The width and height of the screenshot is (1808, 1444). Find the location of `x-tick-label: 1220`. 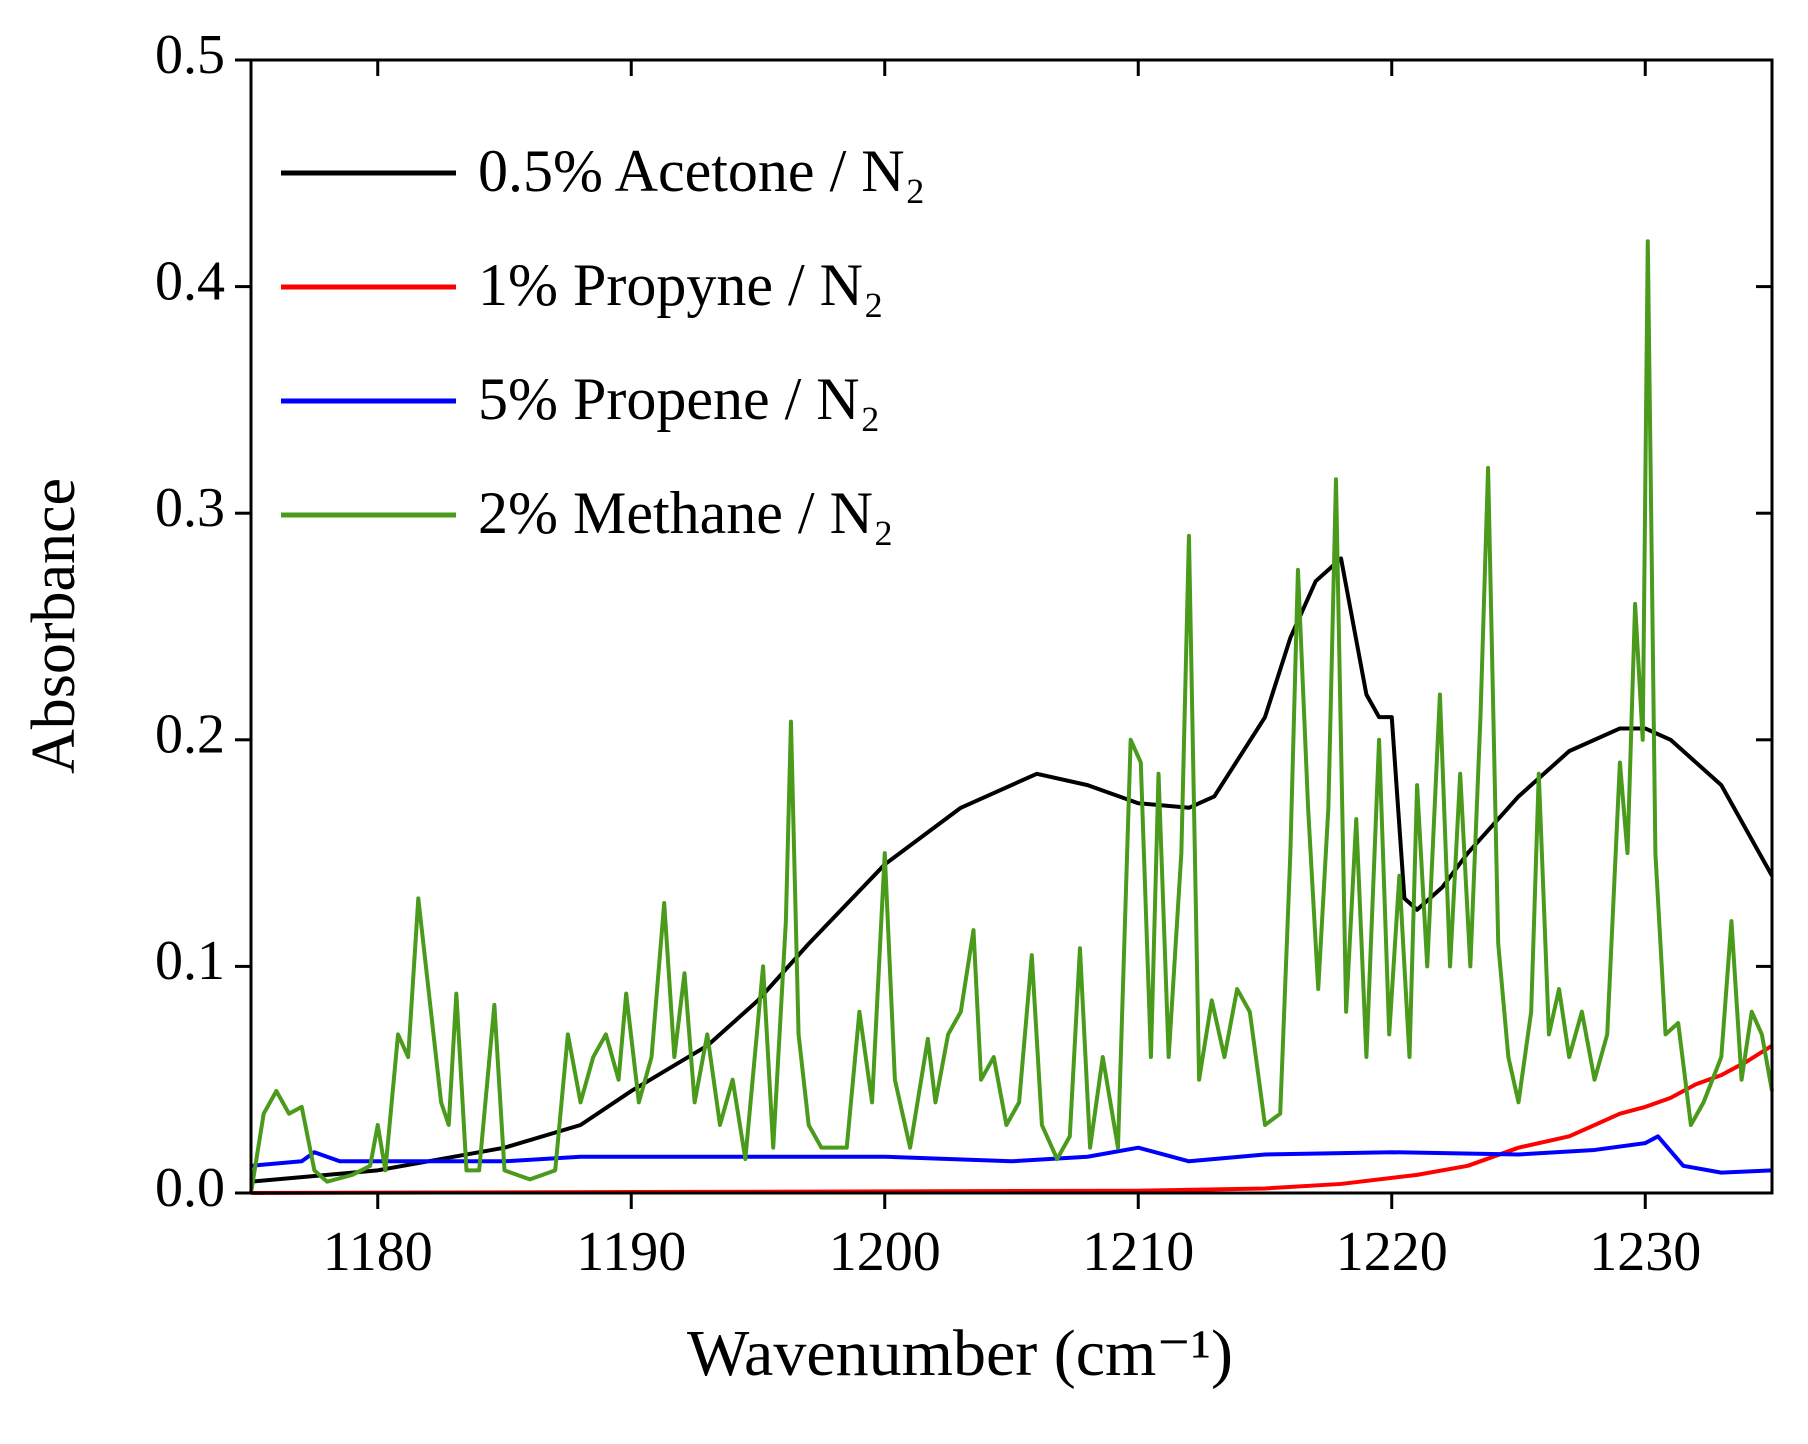

x-tick-label: 1220 is located at coordinates (1392, 1252).